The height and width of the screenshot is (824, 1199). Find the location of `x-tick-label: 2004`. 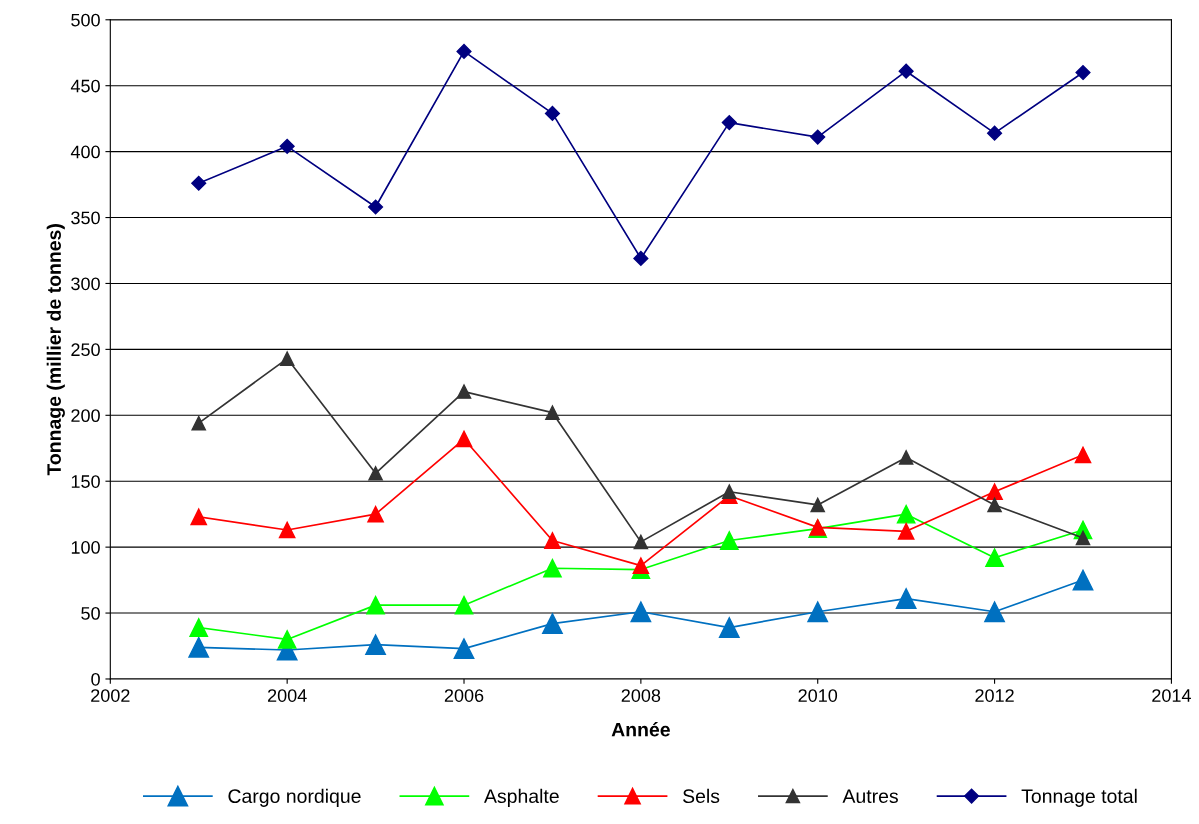

x-tick-label: 2004 is located at coordinates (287, 695).